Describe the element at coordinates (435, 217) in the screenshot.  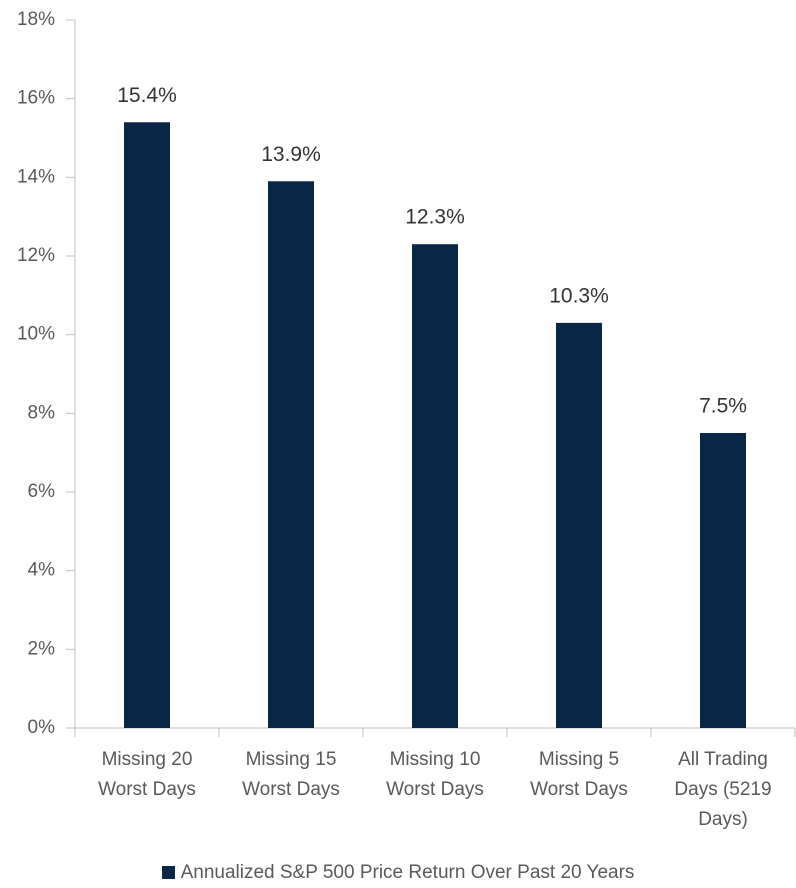
I see `data-label: 12.3%` at that location.